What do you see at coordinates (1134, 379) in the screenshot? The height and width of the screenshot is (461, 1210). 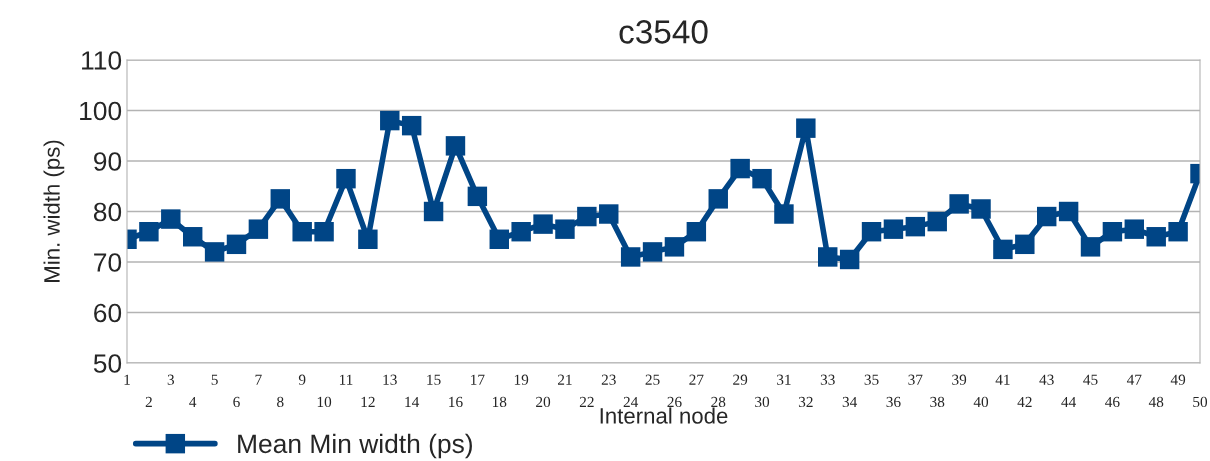 I see `x-tick-label: 47` at bounding box center [1134, 379].